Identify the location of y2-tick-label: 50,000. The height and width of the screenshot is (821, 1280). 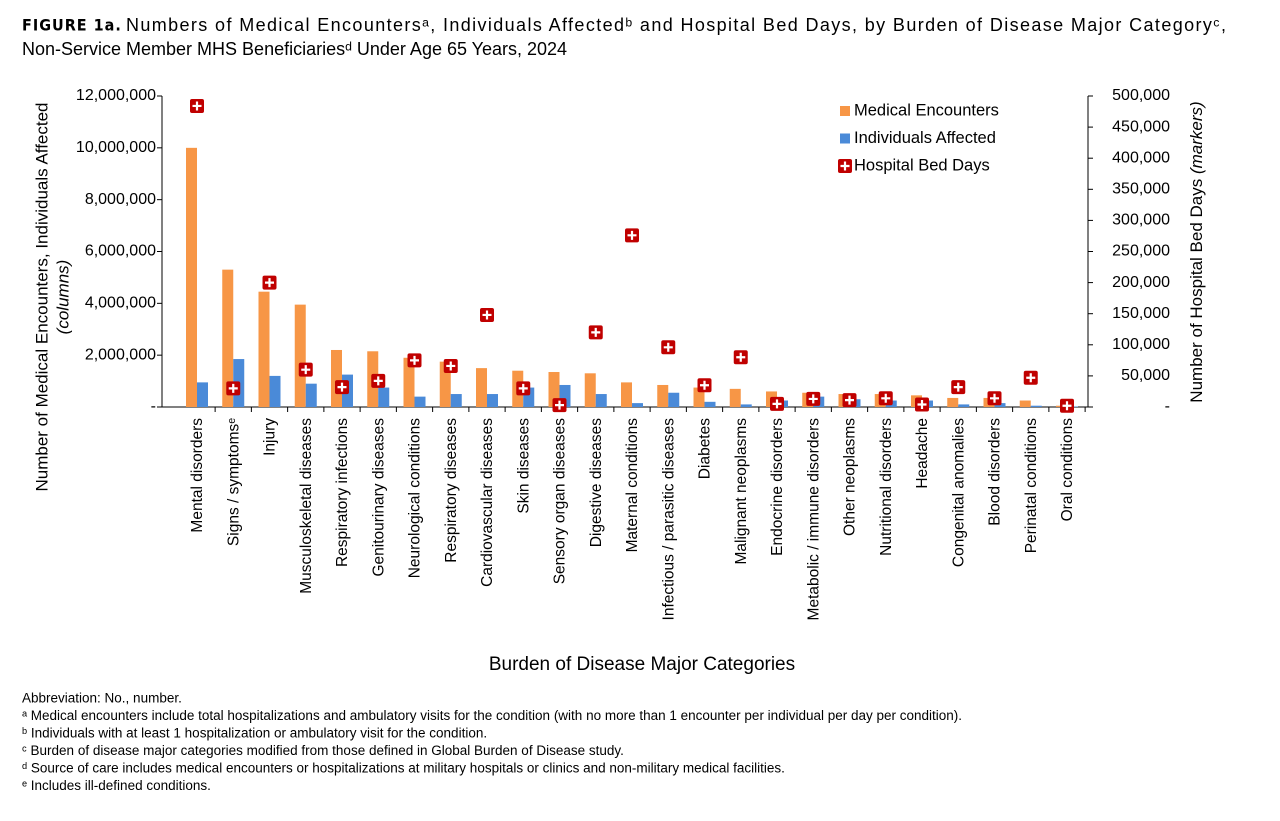
(1145, 375).